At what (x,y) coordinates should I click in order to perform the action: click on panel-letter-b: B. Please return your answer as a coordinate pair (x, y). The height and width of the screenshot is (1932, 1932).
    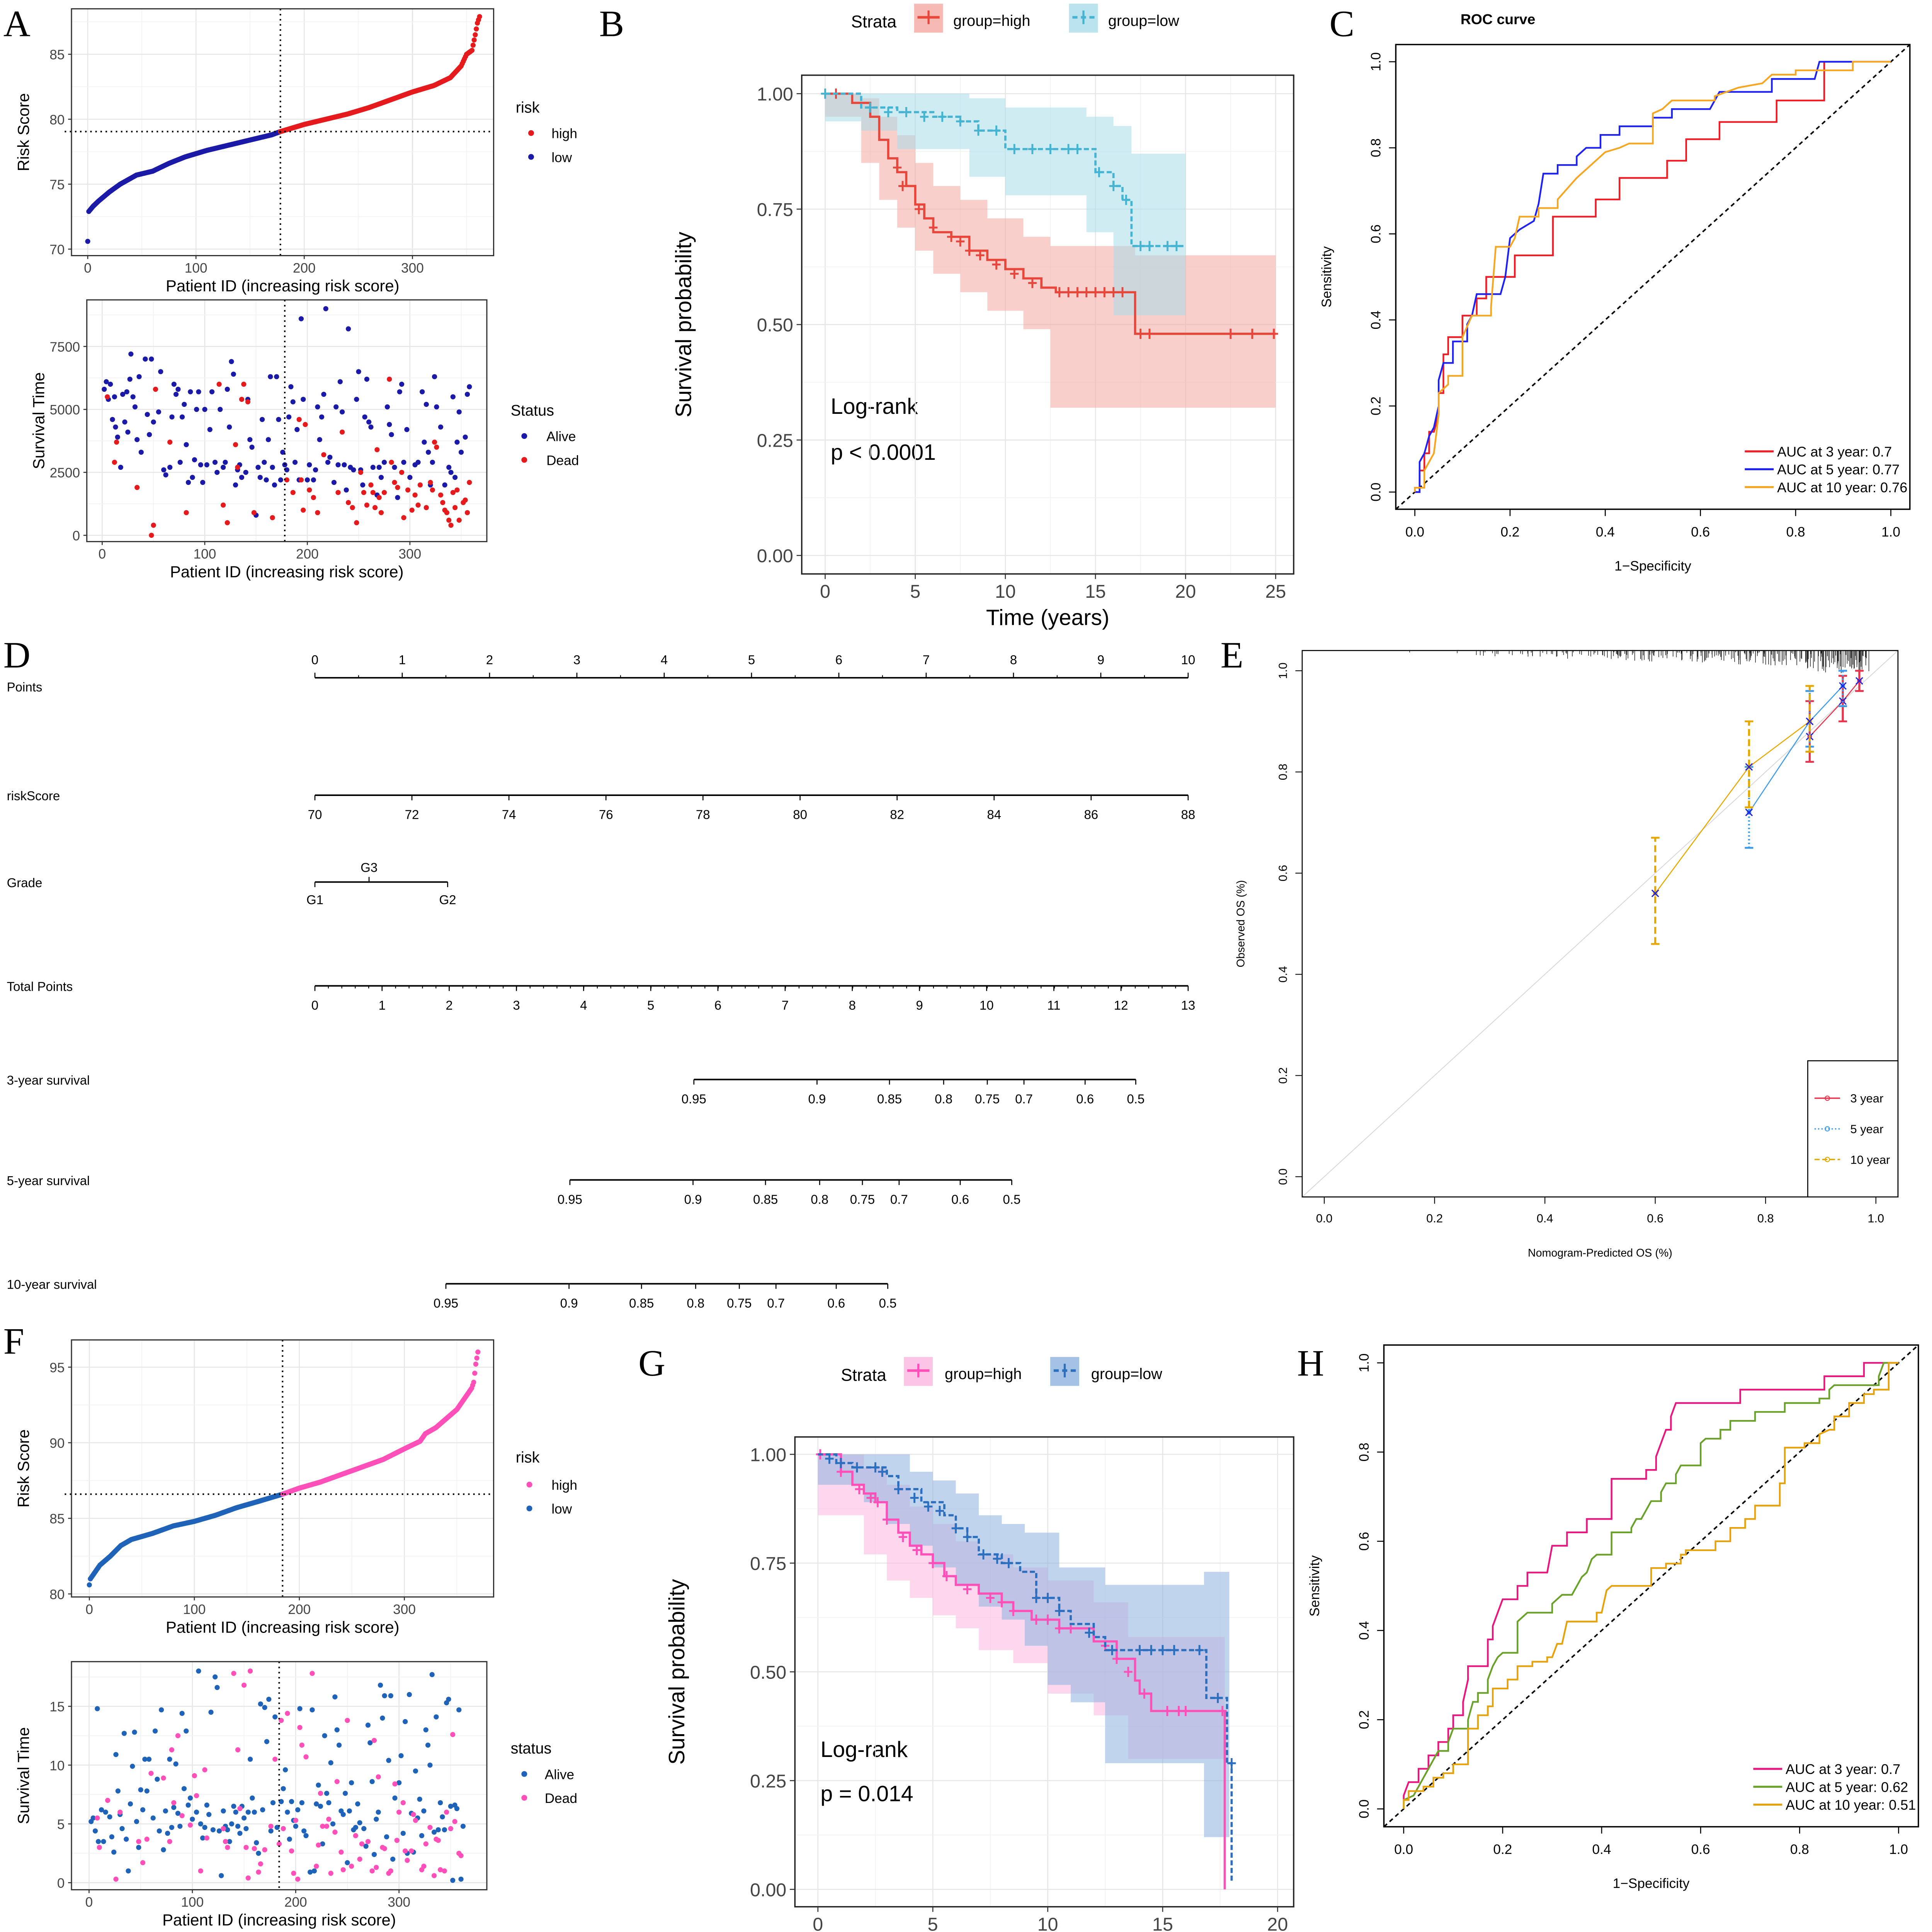
    Looking at the image, I should click on (611, 23).